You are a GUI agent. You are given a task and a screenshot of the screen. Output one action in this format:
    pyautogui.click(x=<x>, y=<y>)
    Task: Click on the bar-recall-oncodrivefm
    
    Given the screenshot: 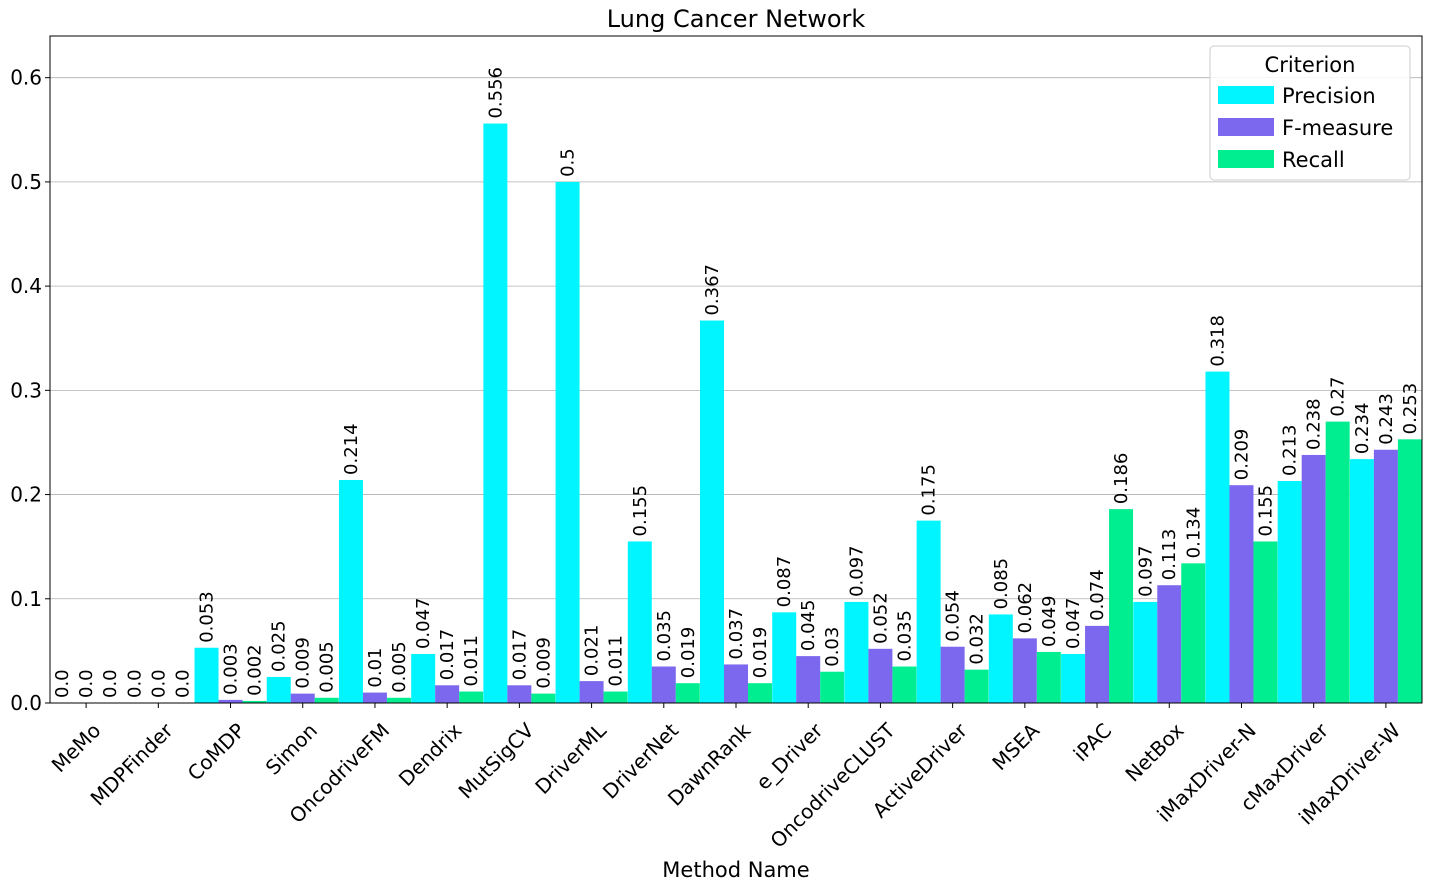 What is the action you would take?
    pyautogui.click(x=398, y=700)
    